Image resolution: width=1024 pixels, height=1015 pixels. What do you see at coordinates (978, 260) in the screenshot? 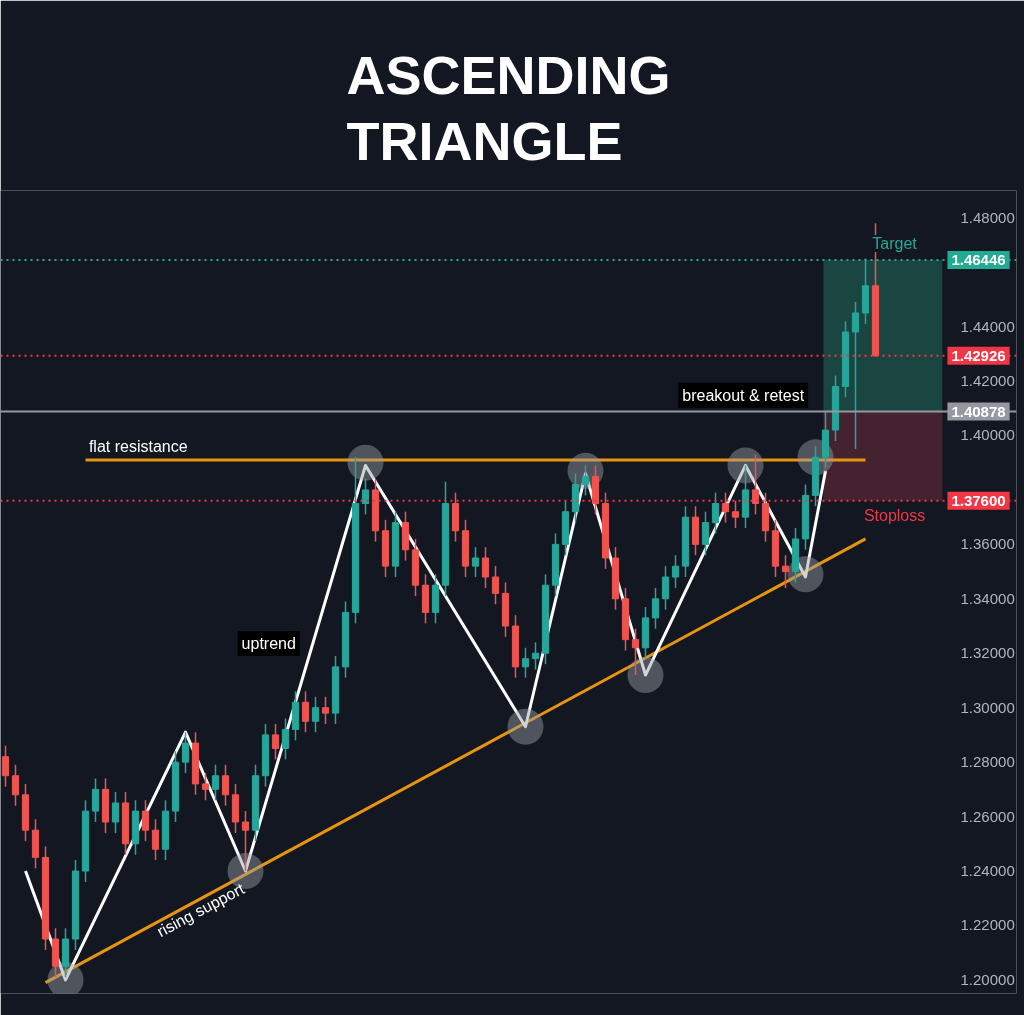
I see `ref-line-label: 1.46446` at bounding box center [978, 260].